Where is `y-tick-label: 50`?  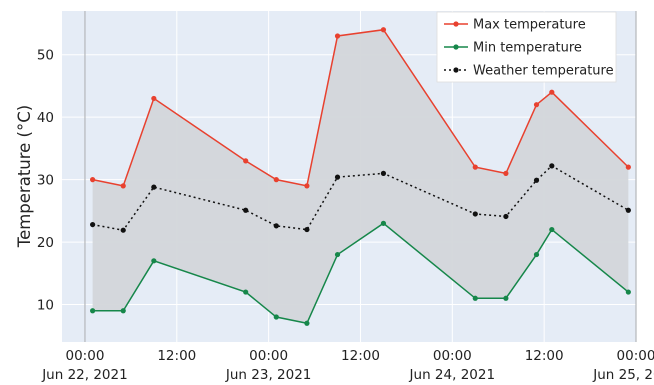 y-tick-label: 50 is located at coordinates (45, 56).